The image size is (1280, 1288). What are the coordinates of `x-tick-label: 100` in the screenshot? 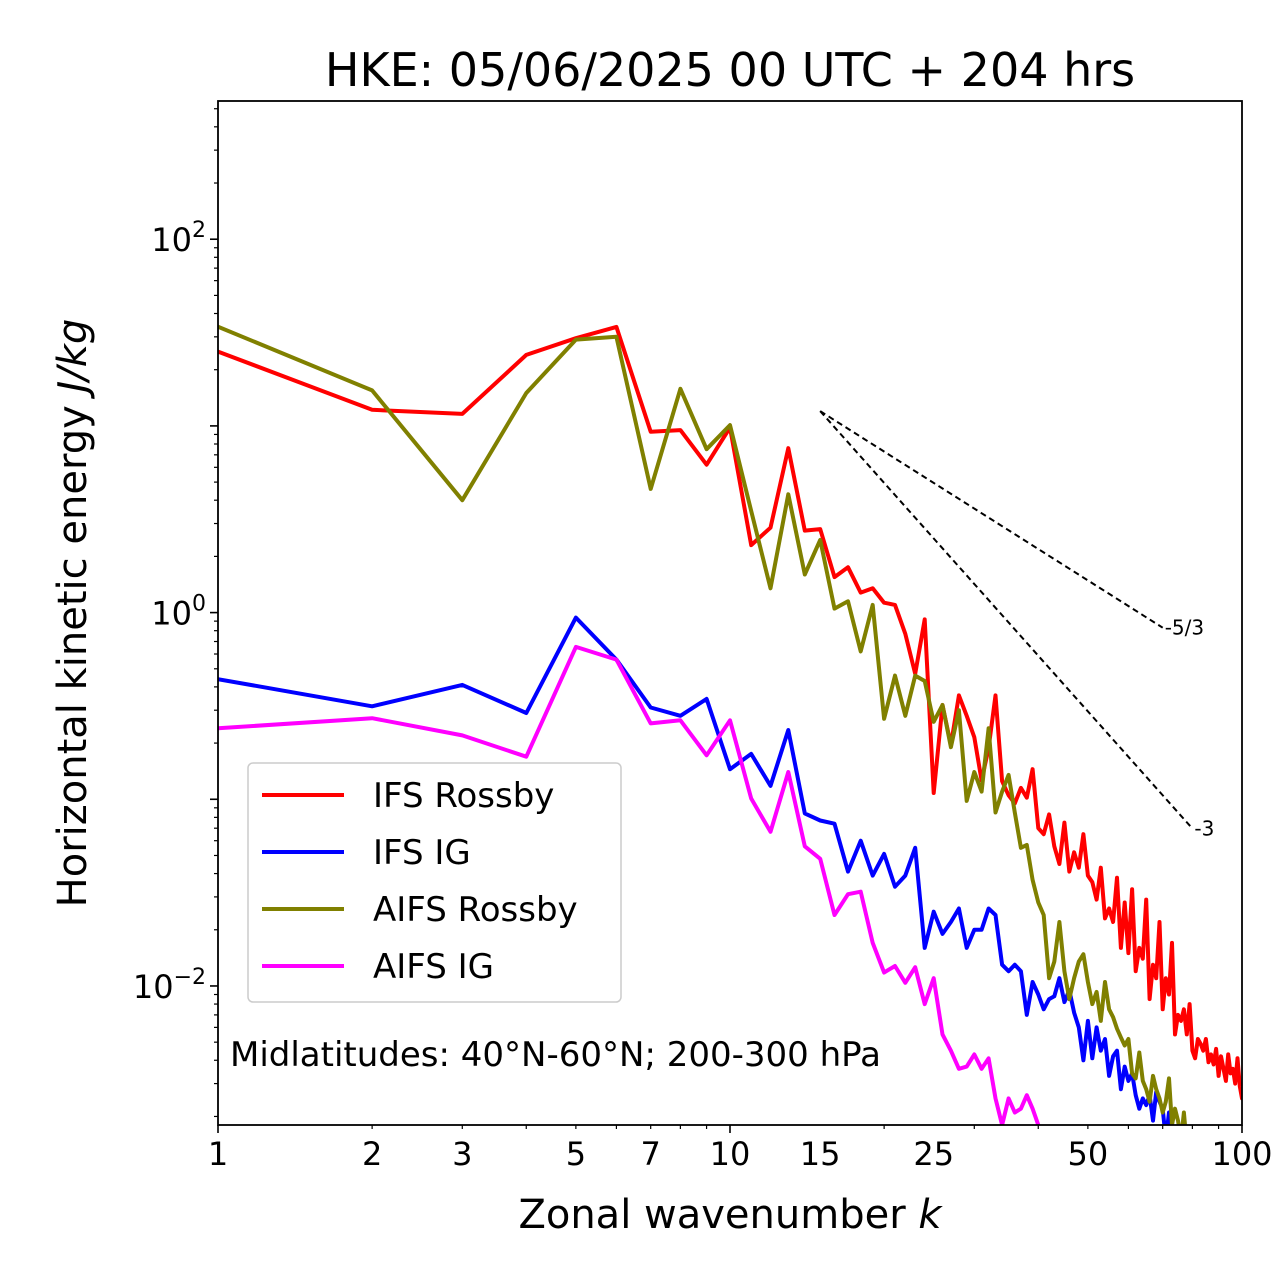 It's located at (1241, 1154).